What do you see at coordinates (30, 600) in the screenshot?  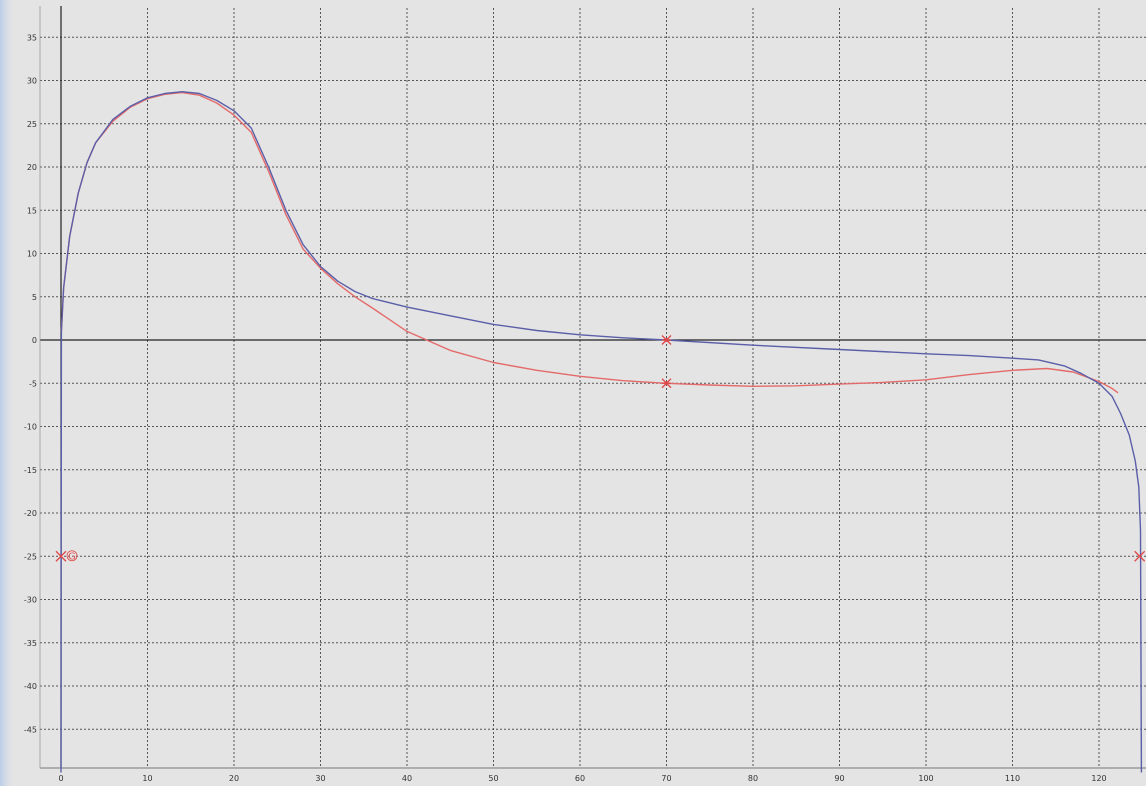 I see `y-tick-label: -30` at bounding box center [30, 600].